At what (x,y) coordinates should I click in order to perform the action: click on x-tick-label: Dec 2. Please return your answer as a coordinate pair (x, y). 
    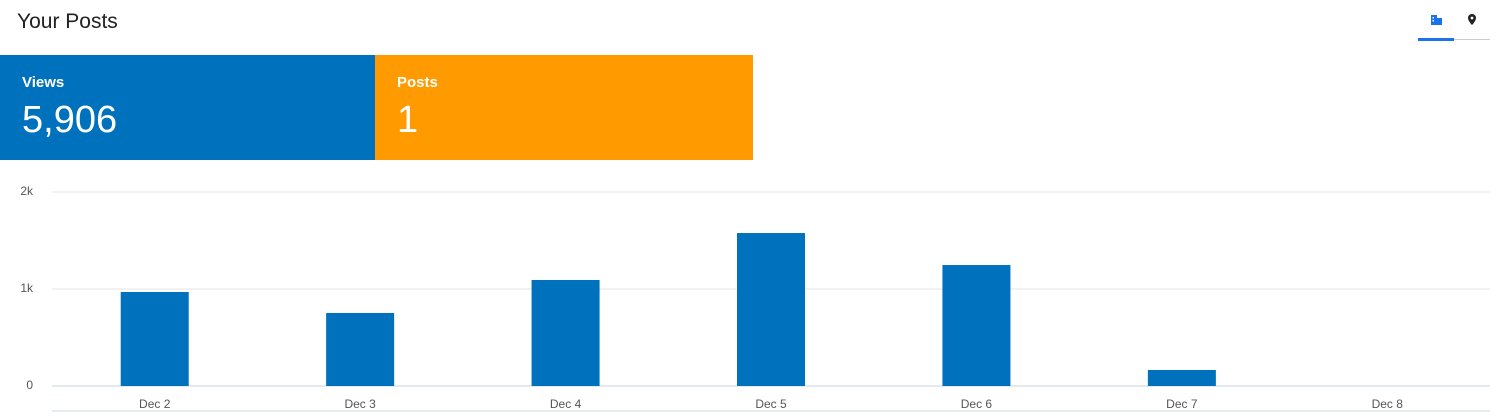
    Looking at the image, I should click on (155, 404).